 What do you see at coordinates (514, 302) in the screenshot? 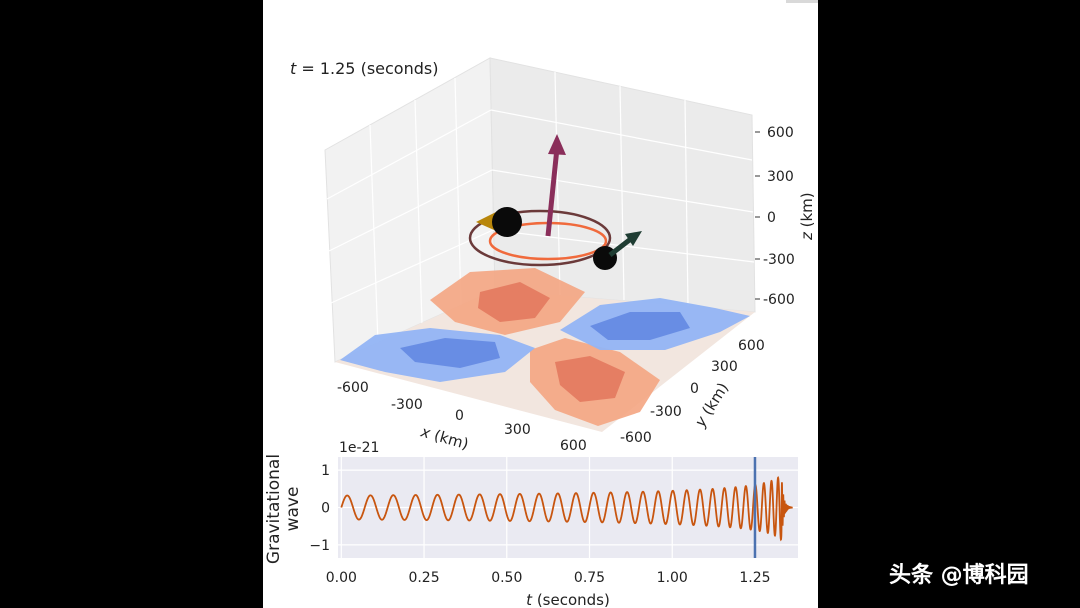
I see `contour-pos-upper-core` at bounding box center [514, 302].